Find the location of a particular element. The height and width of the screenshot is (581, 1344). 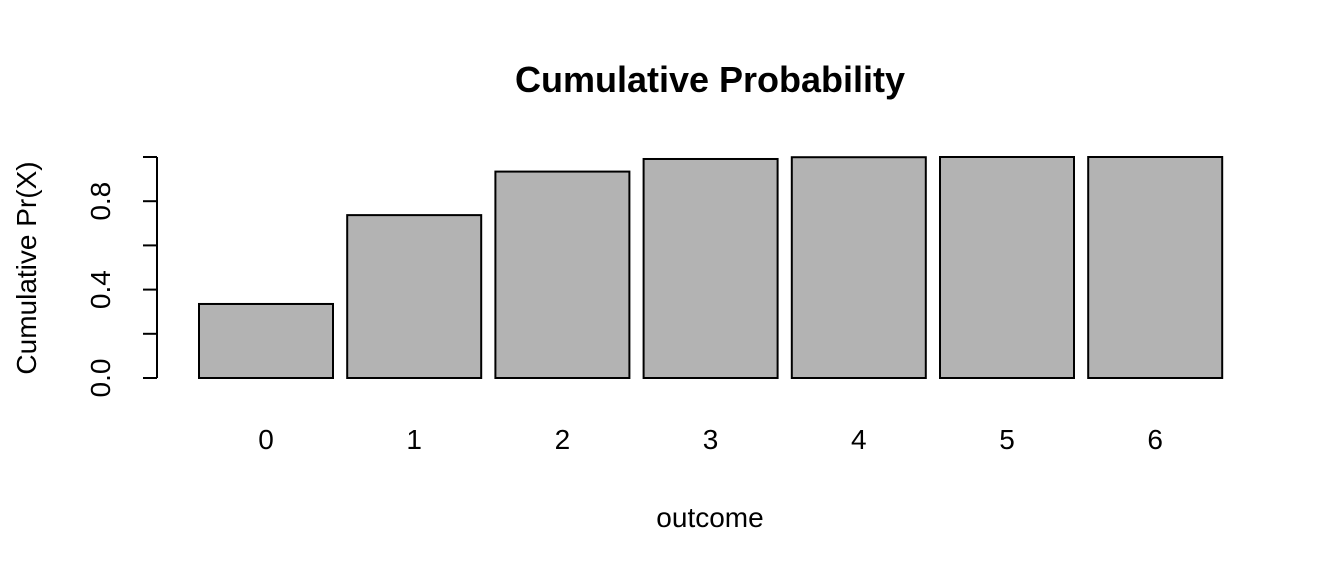

x-tick-labels: 0 1 2 3 4 5 6 is located at coordinates (710, 439).